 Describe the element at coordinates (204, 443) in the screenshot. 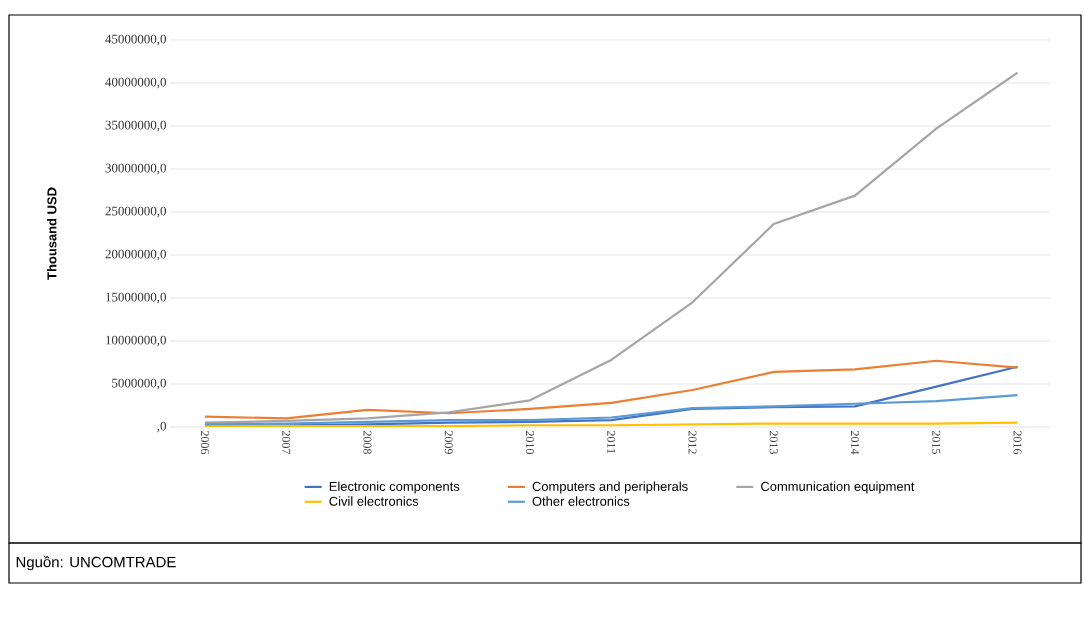

I see `x-tick-label: 2006` at that location.